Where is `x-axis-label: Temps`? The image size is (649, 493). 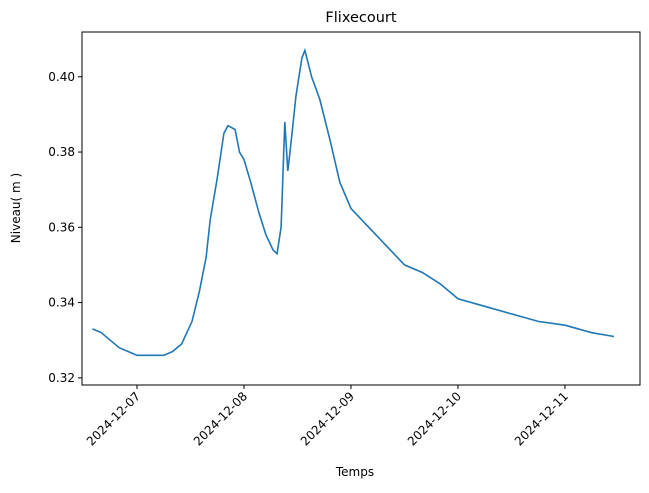 x-axis-label: Temps is located at coordinates (354, 472).